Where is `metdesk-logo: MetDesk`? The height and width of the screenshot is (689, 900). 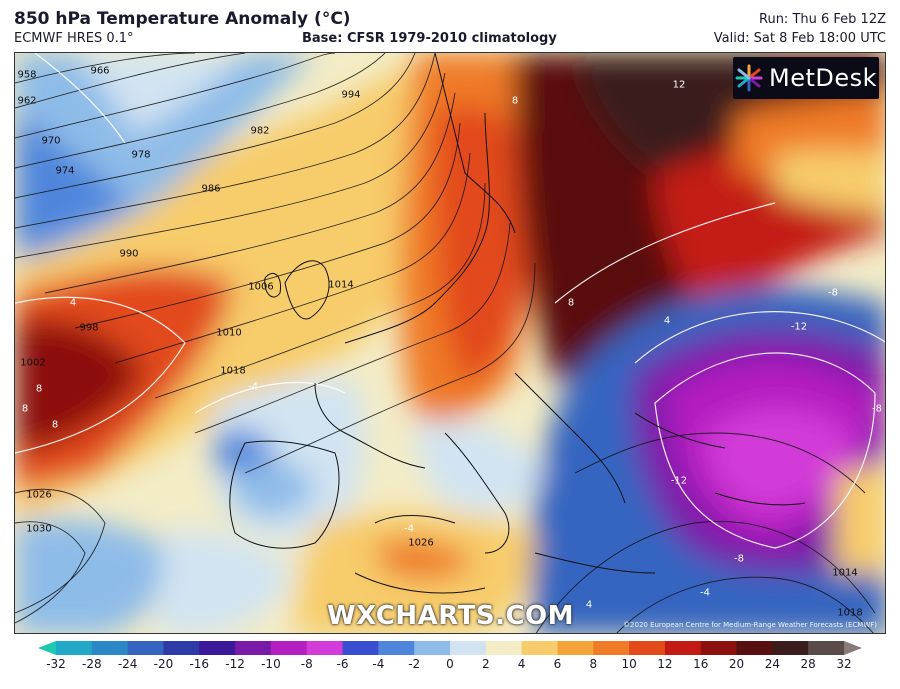 metdesk-logo: MetDesk is located at coordinates (806, 78).